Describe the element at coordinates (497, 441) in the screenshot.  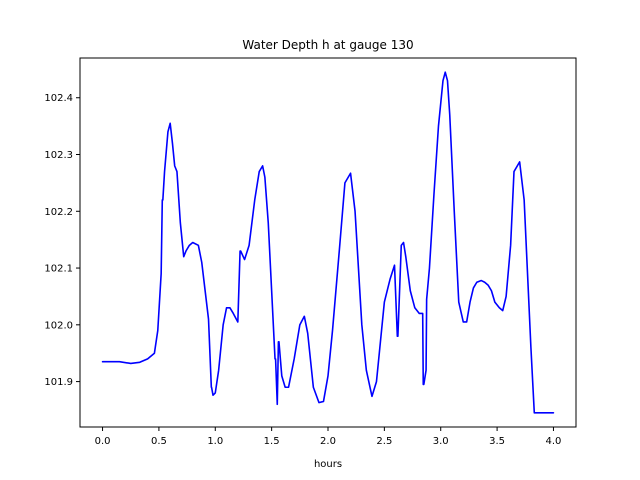
I see `x-tick-label: 3.5` at that location.